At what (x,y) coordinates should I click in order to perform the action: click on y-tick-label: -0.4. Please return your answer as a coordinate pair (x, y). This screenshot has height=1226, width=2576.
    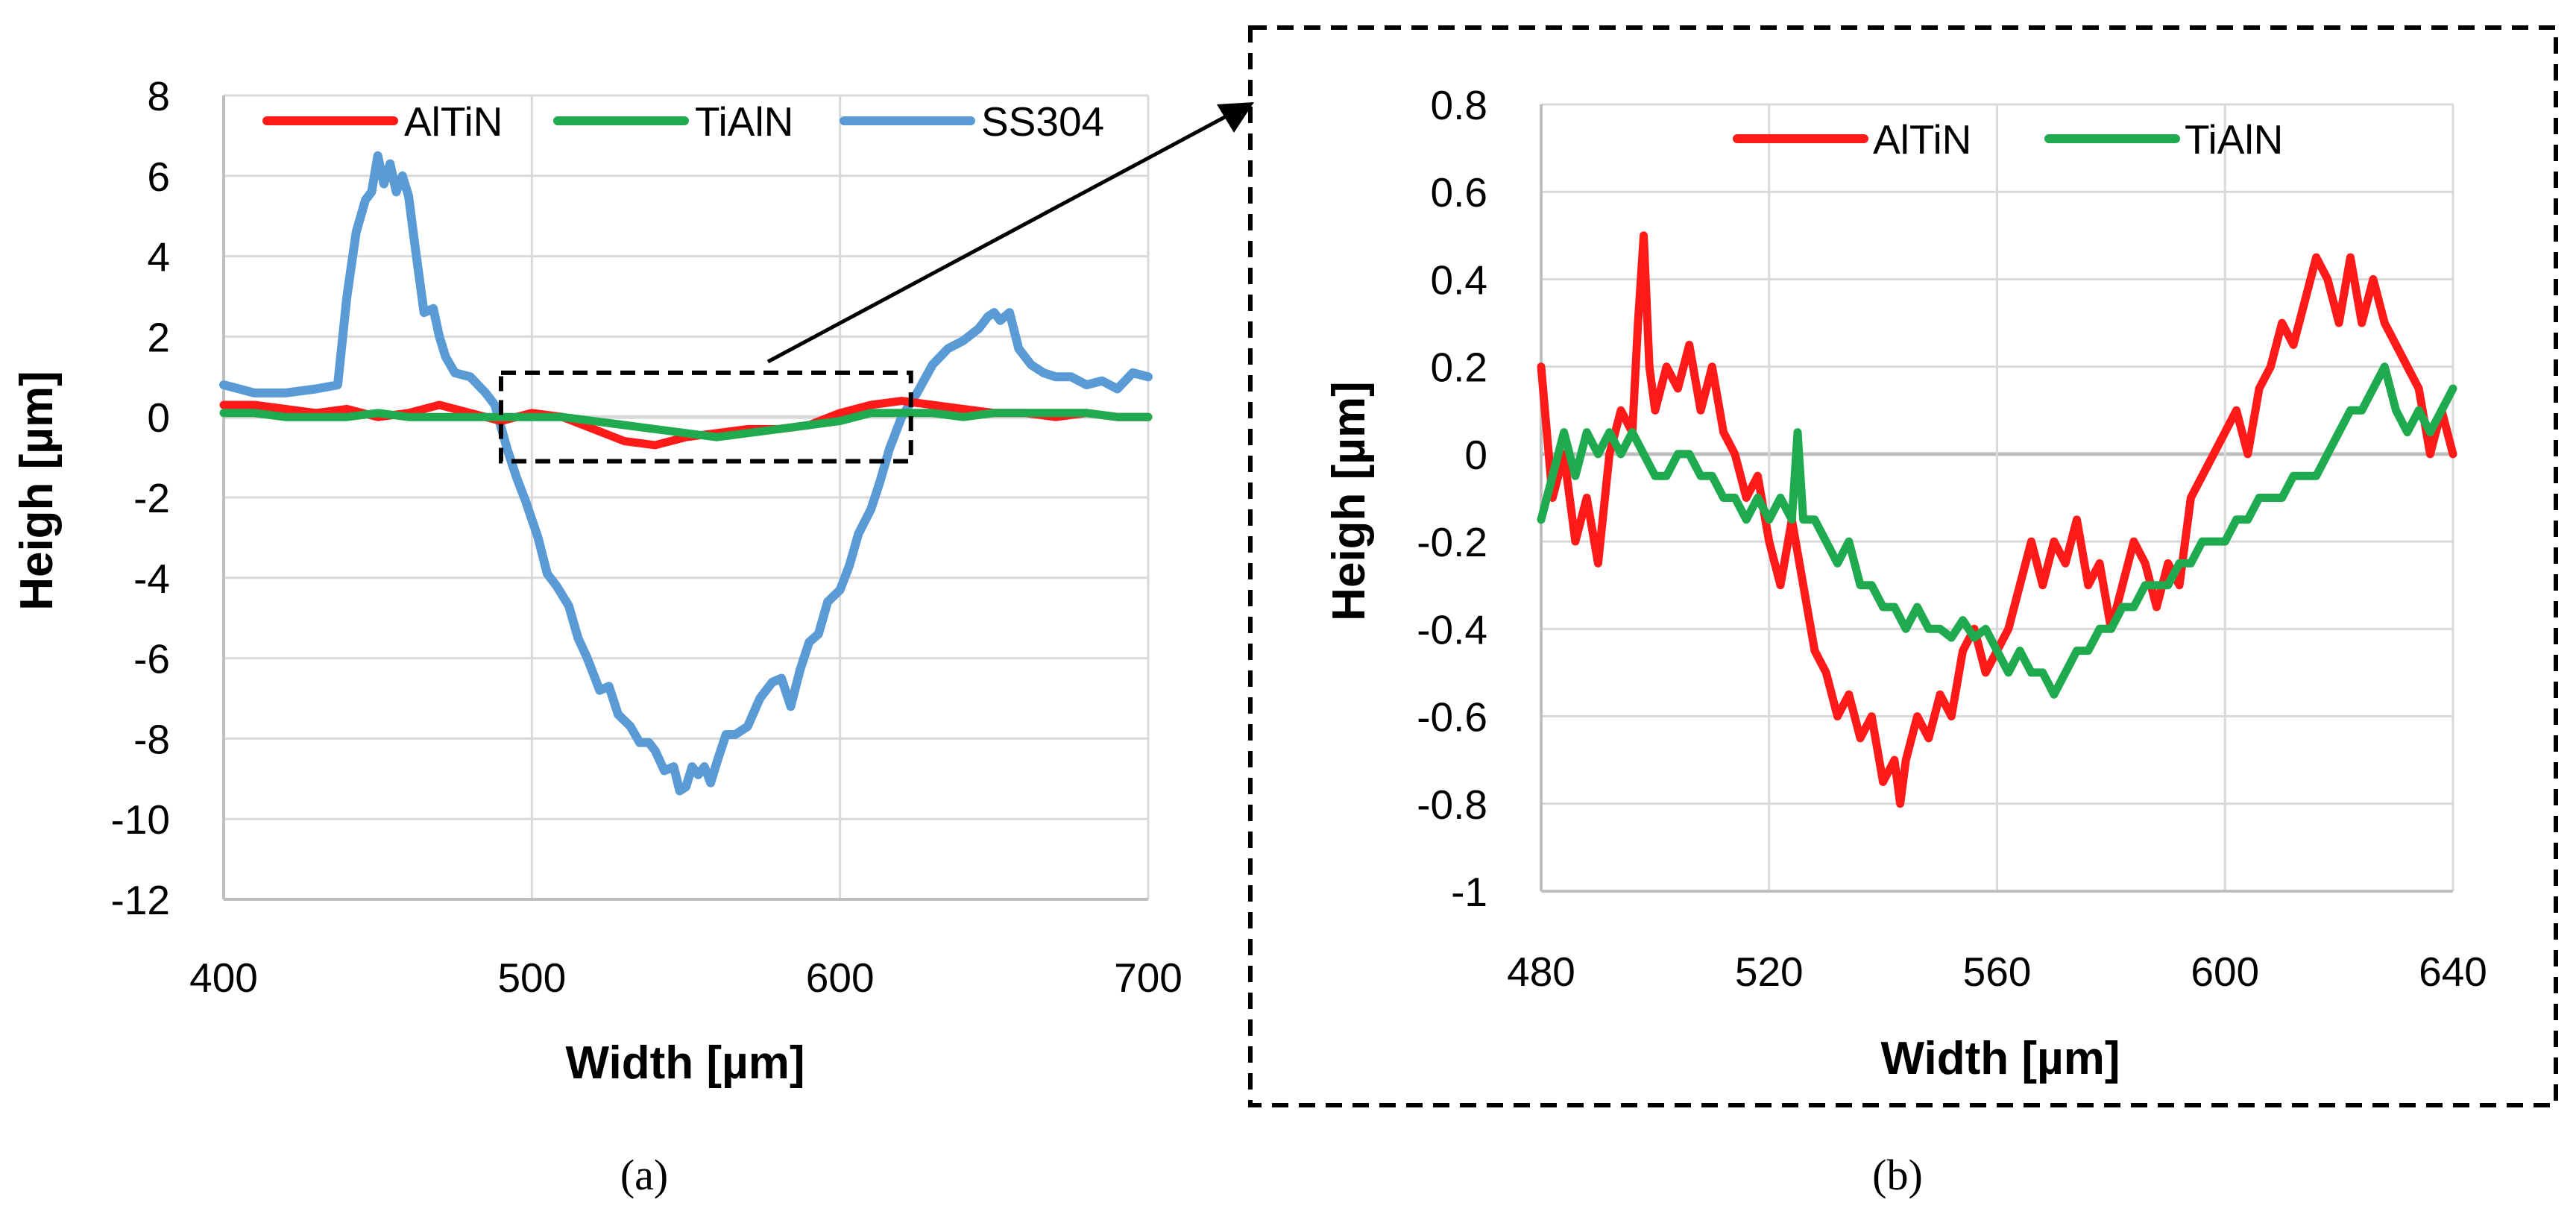
    Looking at the image, I should click on (1452, 629).